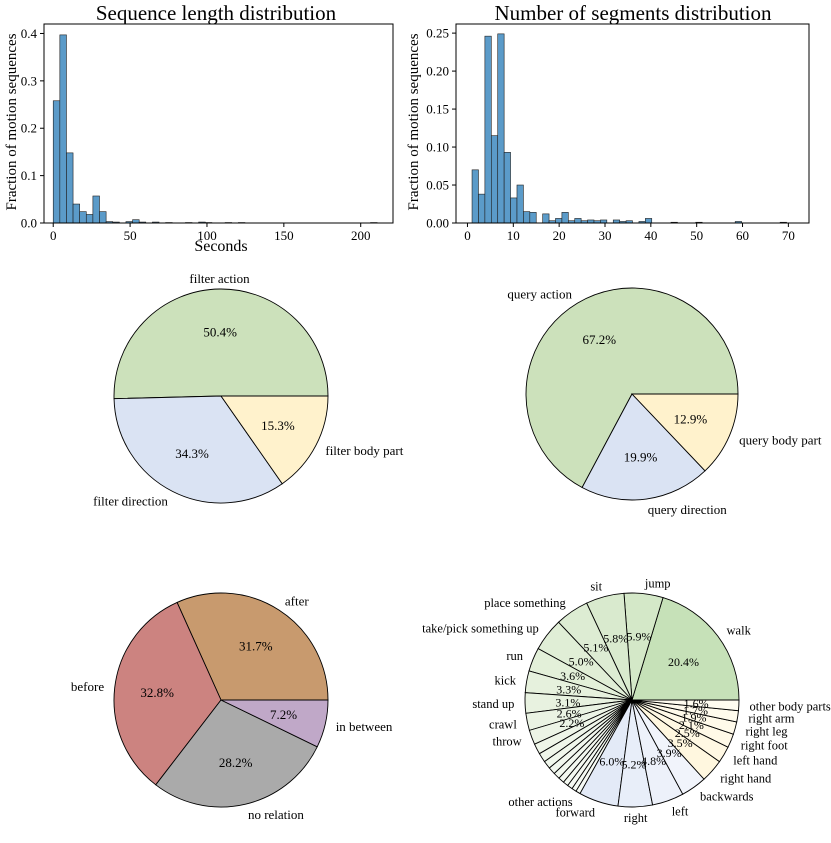 This screenshot has height=843, width=831. I want to click on slice-label: place something, so click(525, 603).